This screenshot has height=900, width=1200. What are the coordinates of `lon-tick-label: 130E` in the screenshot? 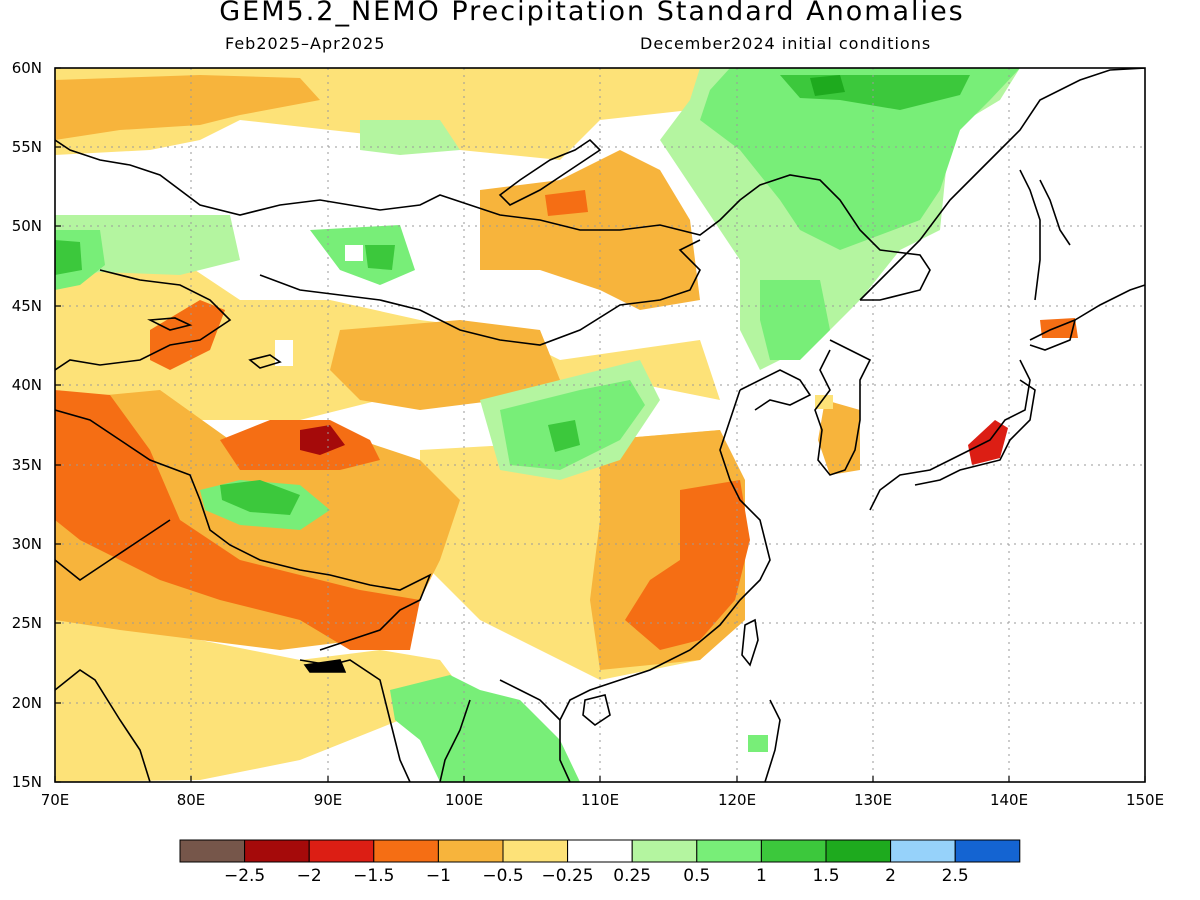 It's located at (873, 800).